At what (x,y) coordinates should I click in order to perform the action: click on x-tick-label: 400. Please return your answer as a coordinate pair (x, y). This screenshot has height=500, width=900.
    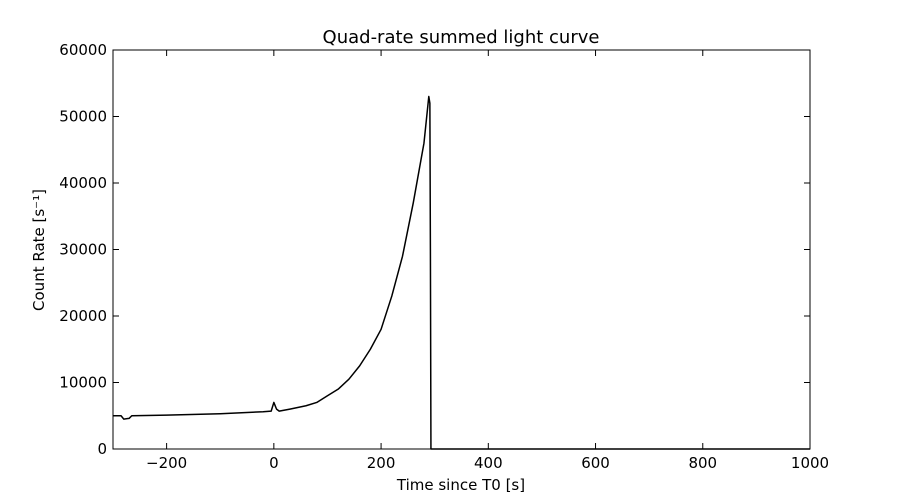
    Looking at the image, I should click on (488, 463).